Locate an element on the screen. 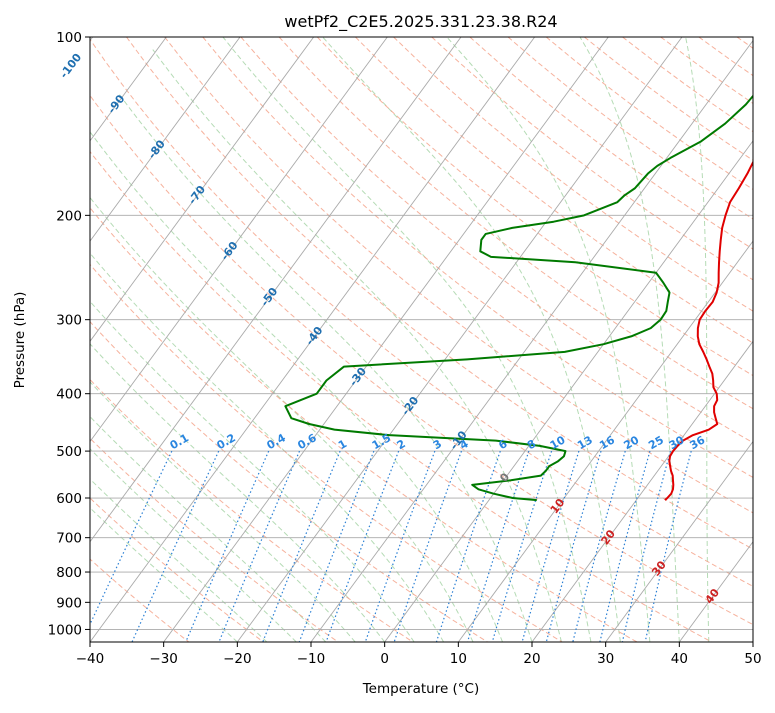  mixing-ratio-label: 20 is located at coordinates (631, 442).